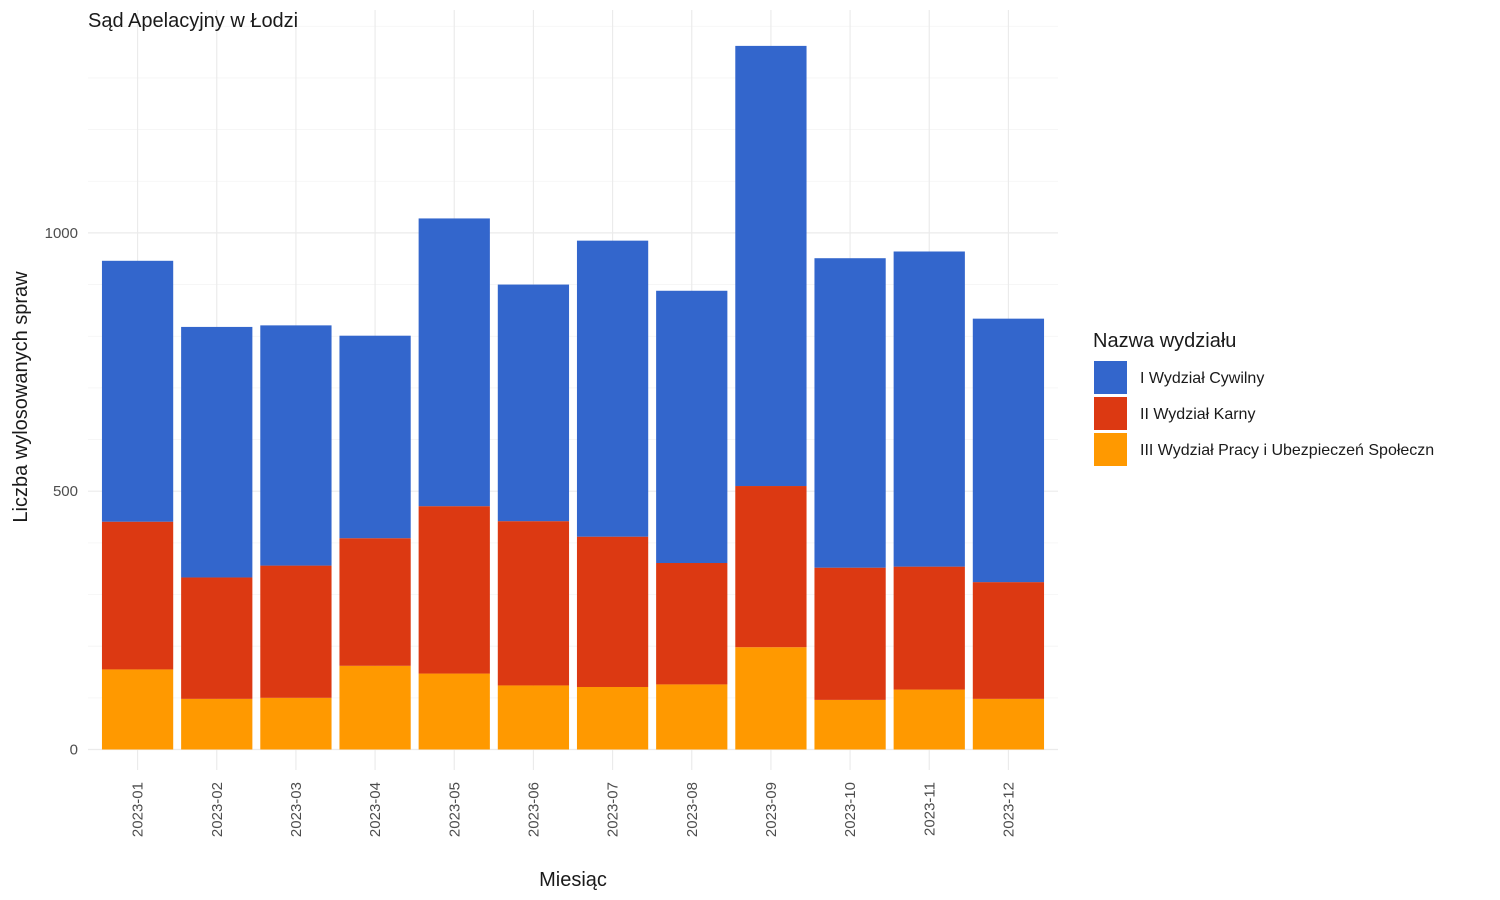 The width and height of the screenshot is (1500, 900). What do you see at coordinates (533, 809) in the screenshot?
I see `x-tick-label: 2023-06` at bounding box center [533, 809].